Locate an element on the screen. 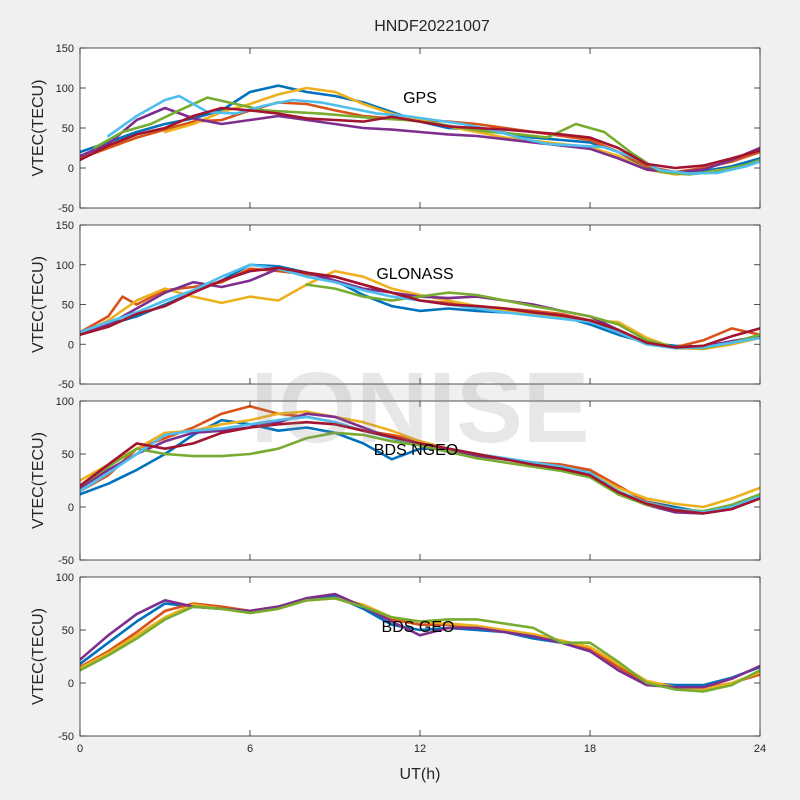 Image resolution: width=800 pixels, height=800 pixels. x-tick-label: 24 is located at coordinates (760, 749).